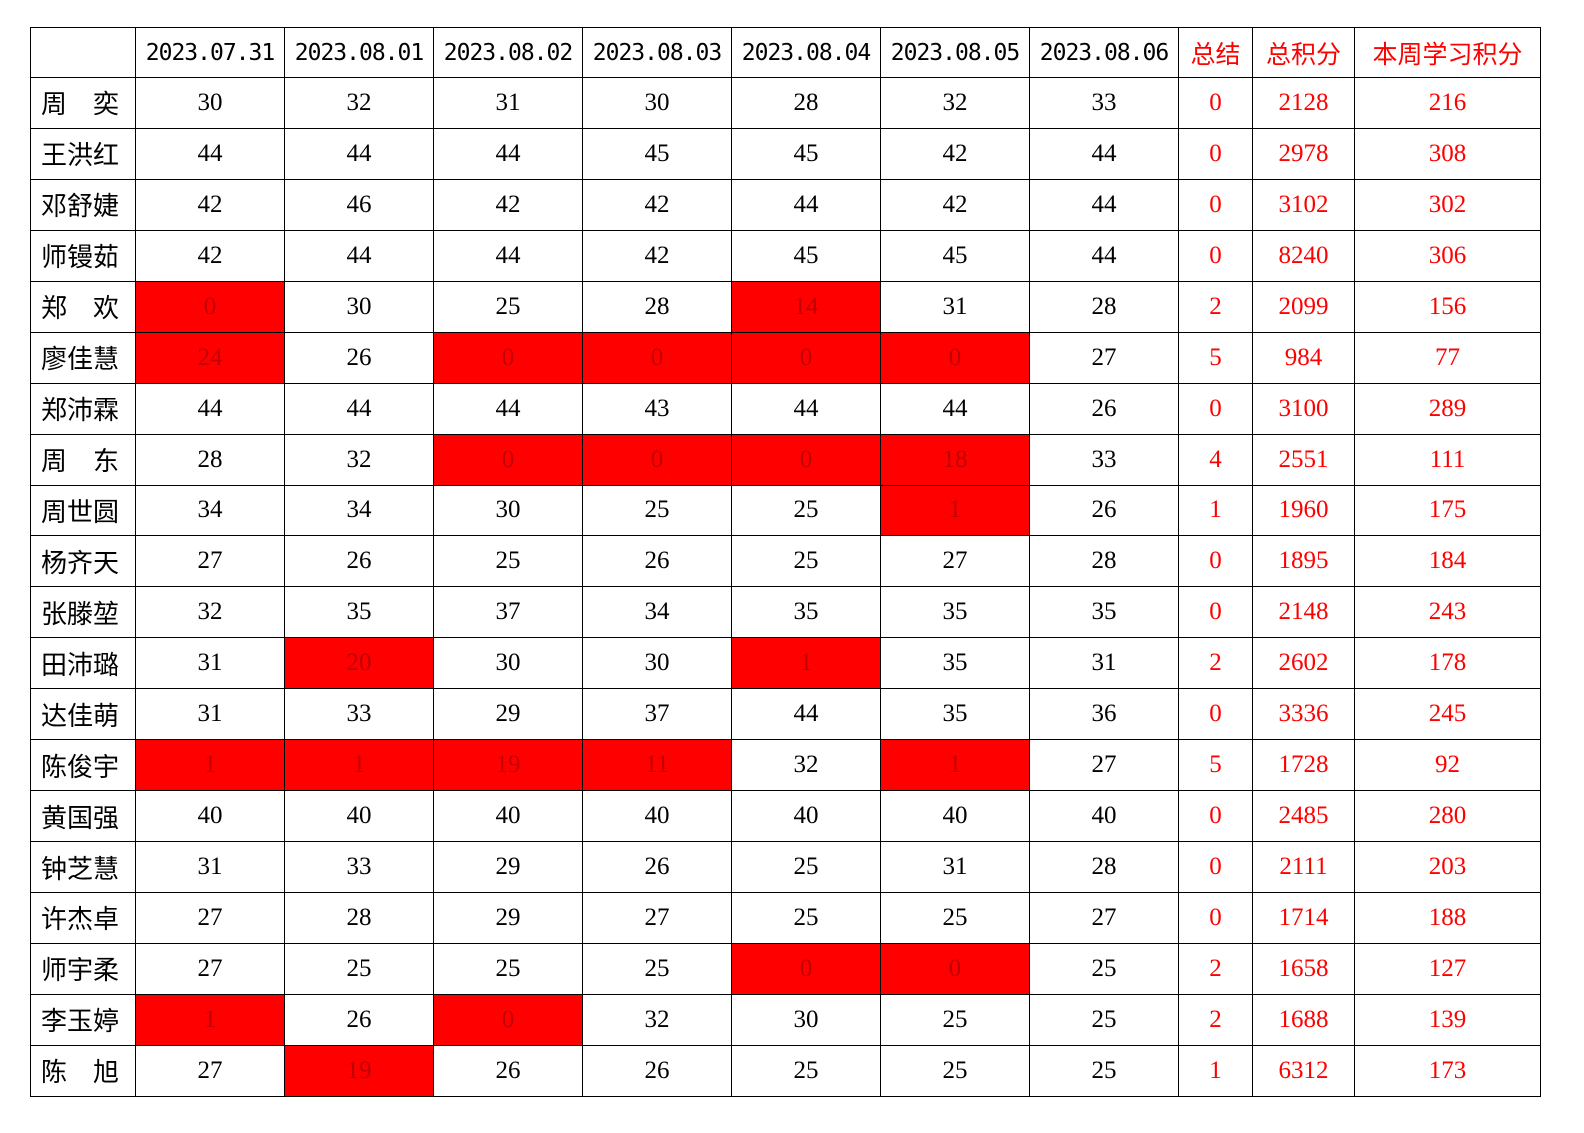 The width and height of the screenshot is (1584, 1133). Describe the element at coordinates (1303, 510) in the screenshot. I see `score-cell: 1960` at that location.